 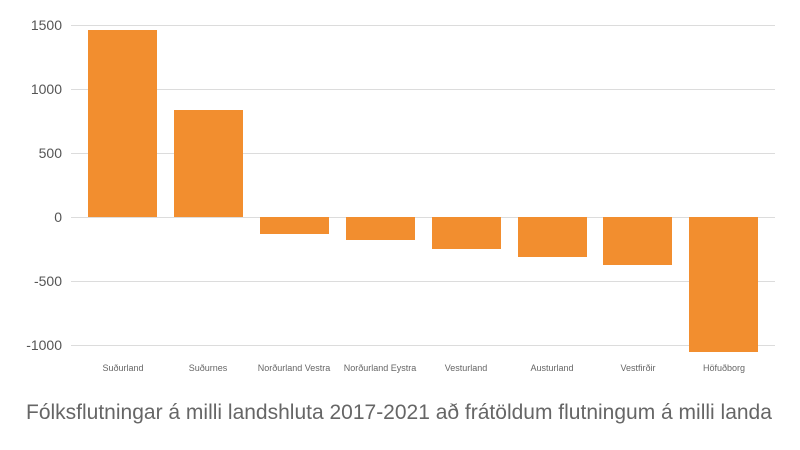 I want to click on y-axis-tick-label: 500, so click(x=50, y=153).